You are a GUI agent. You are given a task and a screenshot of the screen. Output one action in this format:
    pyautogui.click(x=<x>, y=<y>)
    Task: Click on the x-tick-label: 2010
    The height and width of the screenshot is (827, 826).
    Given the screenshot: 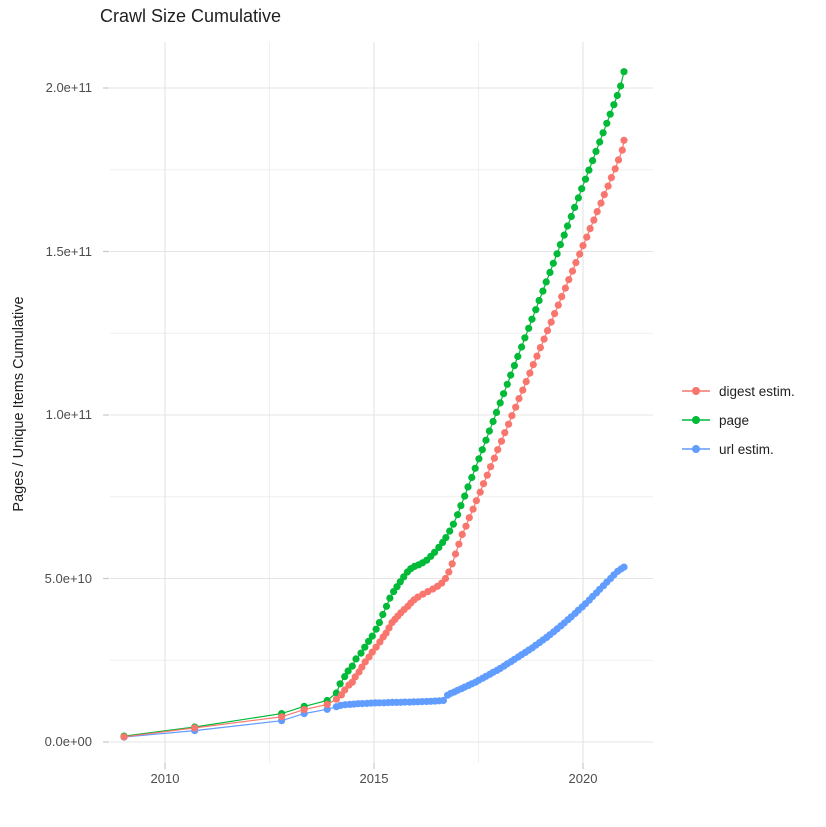 What is the action you would take?
    pyautogui.click(x=165, y=778)
    